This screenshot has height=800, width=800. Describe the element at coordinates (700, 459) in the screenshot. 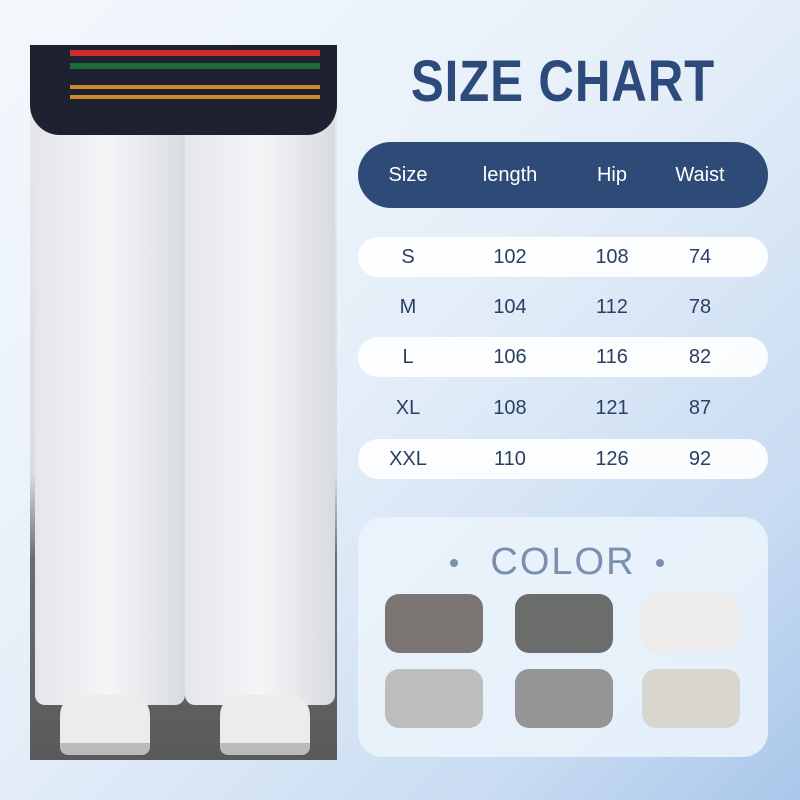

I see `table-cell: 92` at that location.